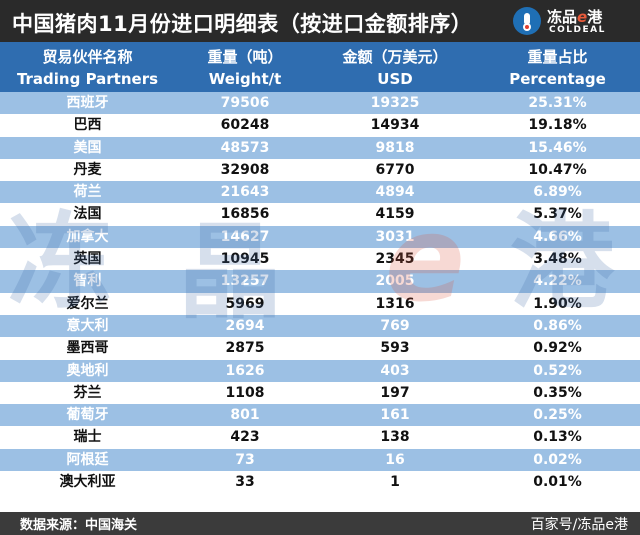  I want to click on table-row: 爱尔兰 5969 1316 1.90%, so click(320, 303).